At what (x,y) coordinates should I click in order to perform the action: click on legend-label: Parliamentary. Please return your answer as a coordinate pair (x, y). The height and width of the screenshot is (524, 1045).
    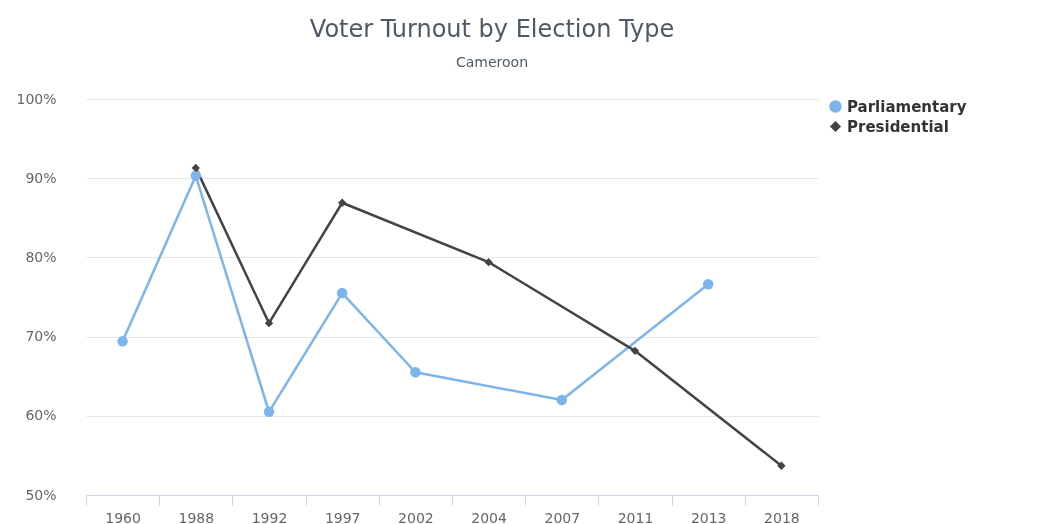
    Looking at the image, I should click on (907, 106).